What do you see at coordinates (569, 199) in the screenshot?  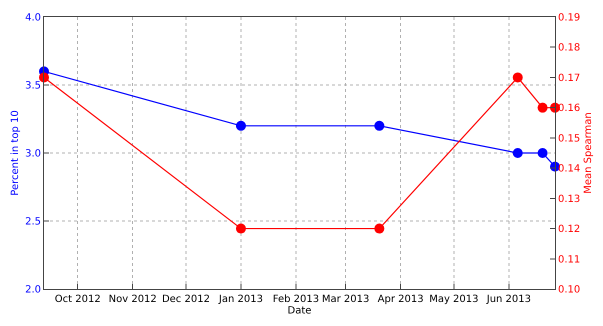 I see `y2-tick-label: 0.13` at bounding box center [569, 199].